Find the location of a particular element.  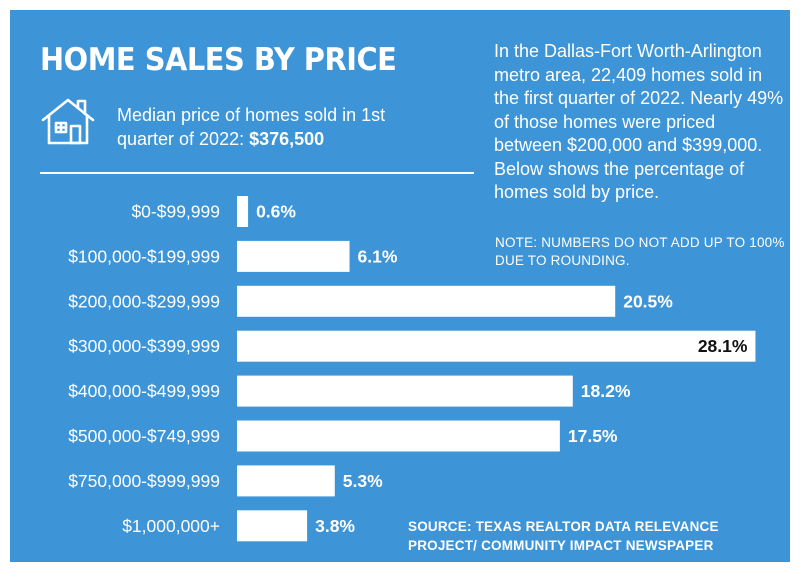

data-label: 17.5% is located at coordinates (593, 436).